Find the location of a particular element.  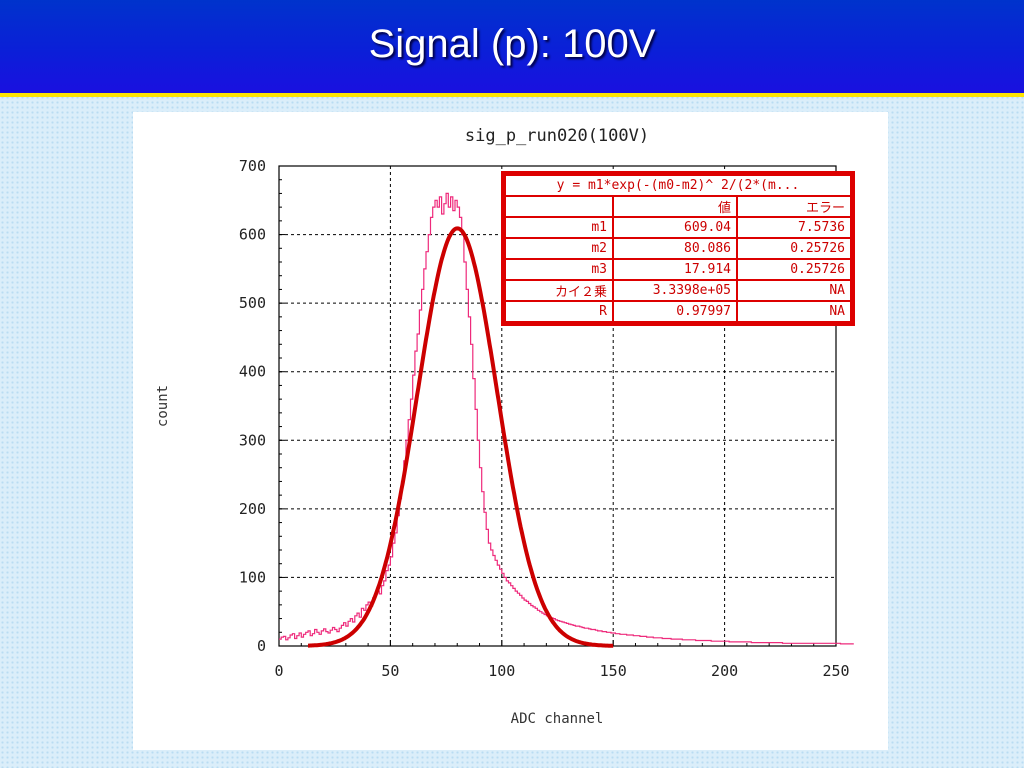

y-tick-label: 100 is located at coordinates (252, 577).